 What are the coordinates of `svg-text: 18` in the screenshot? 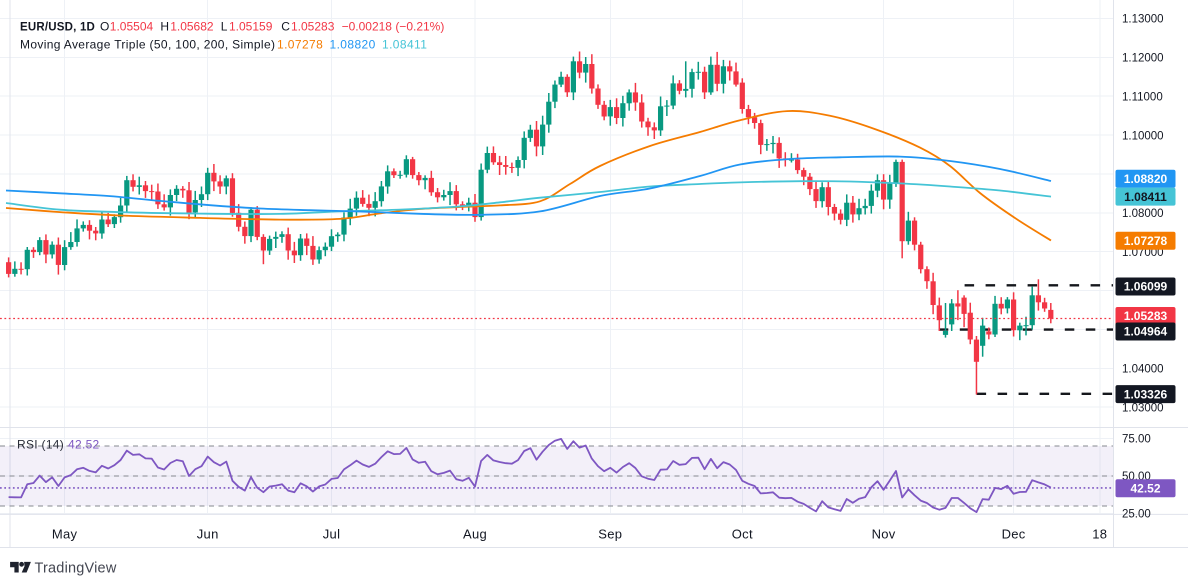 It's located at (1099, 534).